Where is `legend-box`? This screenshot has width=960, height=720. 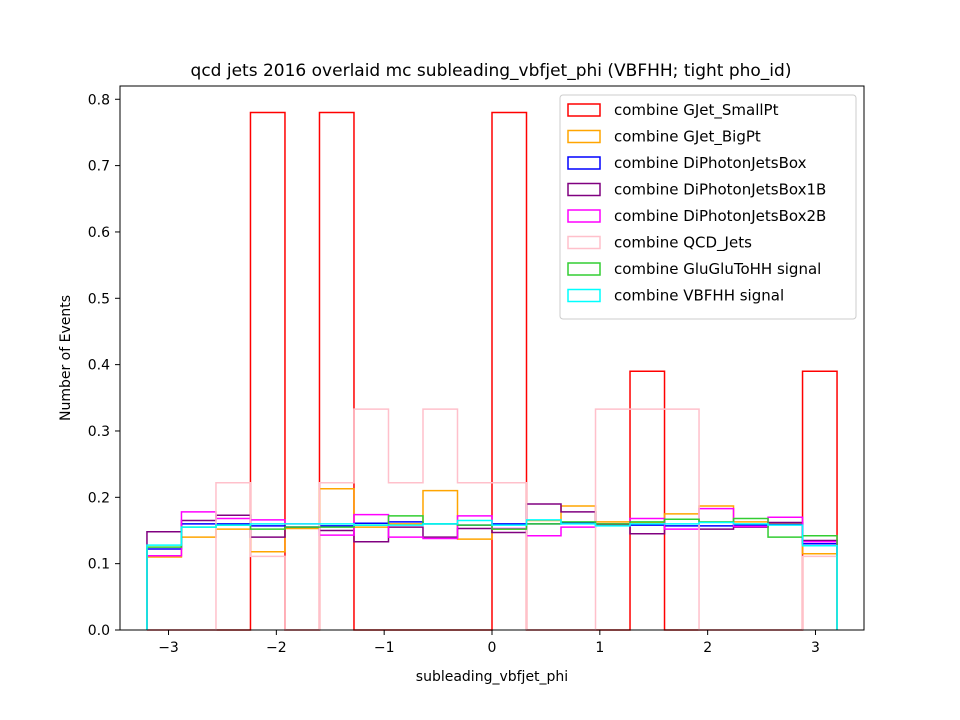
legend-box is located at coordinates (708, 207).